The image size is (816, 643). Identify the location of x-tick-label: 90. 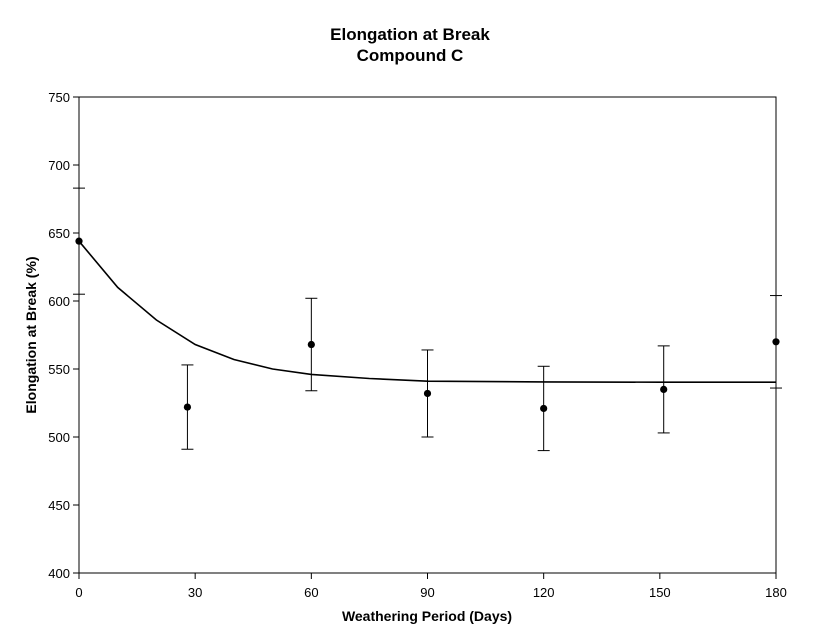
(427, 592).